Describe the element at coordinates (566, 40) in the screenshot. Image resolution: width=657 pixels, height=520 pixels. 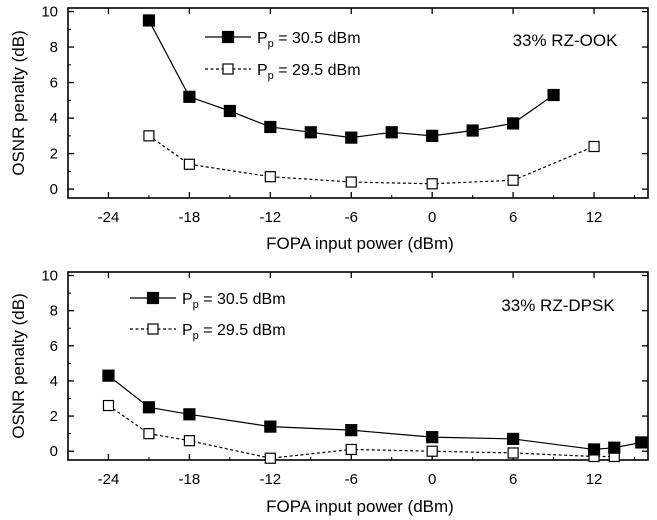
I see `chart-annotation: 33% RZ-OOK` at that location.